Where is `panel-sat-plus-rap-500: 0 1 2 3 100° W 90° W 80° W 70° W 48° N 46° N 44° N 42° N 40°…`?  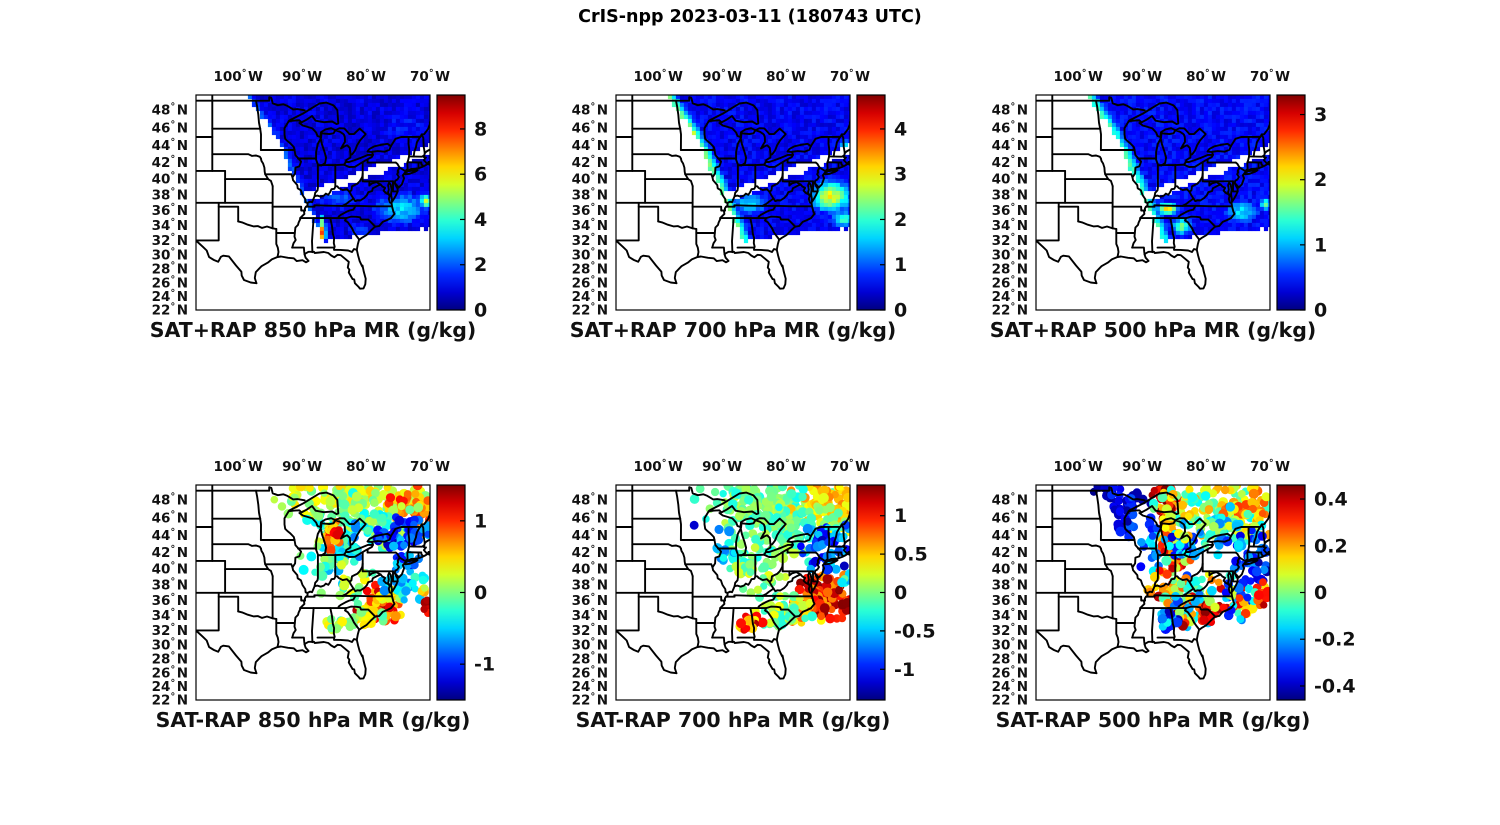
panel-sat-plus-rap-500: 0 1 2 3 100° W 90° W 80° W 70° W 48° N 46° N 44° N 42° N 40°… is located at coordinates (1155, 205).